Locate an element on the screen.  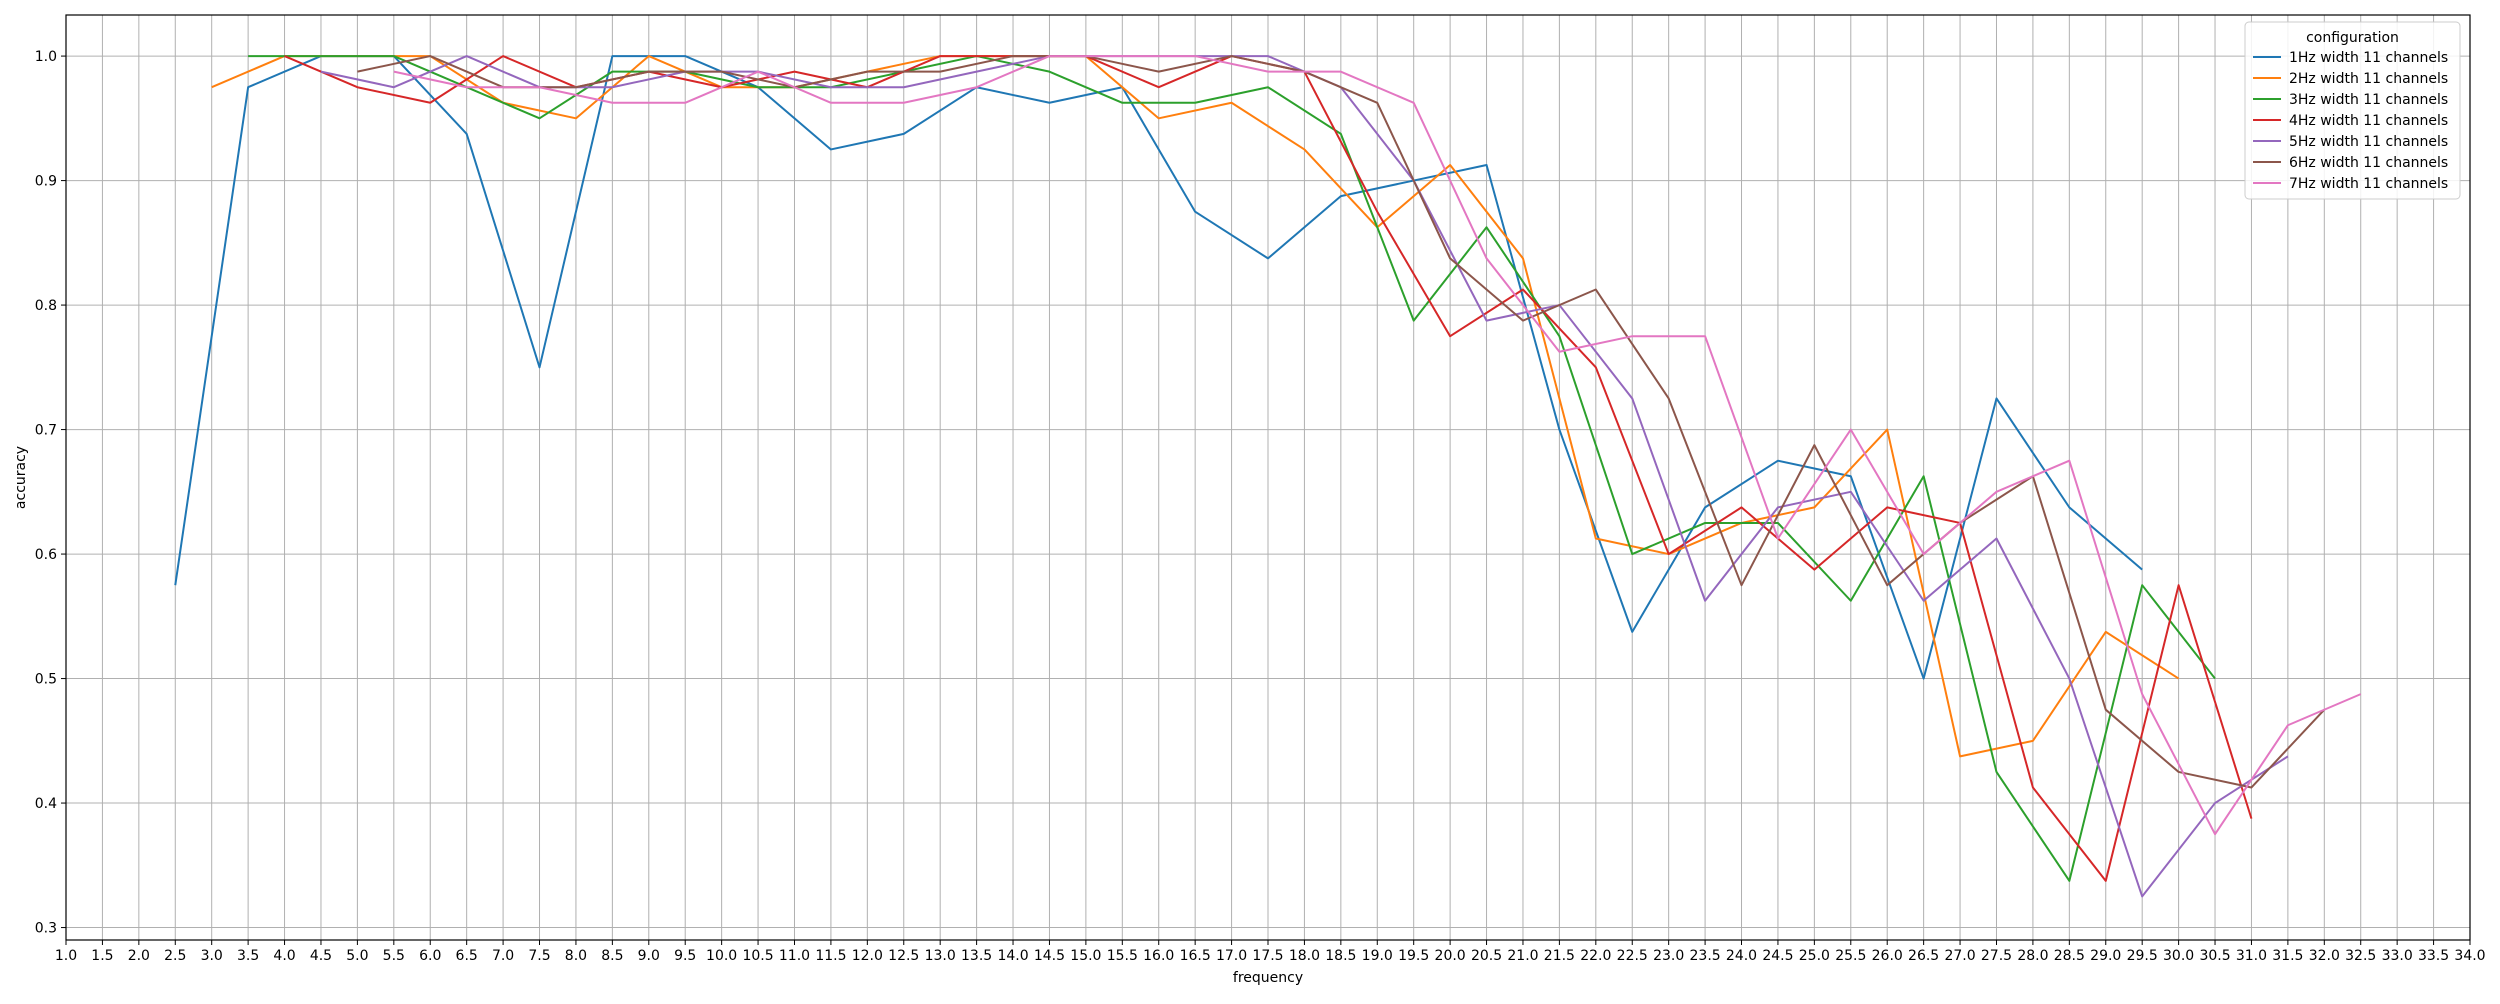
x-tick-label: 30.0 is located at coordinates (2178, 956).